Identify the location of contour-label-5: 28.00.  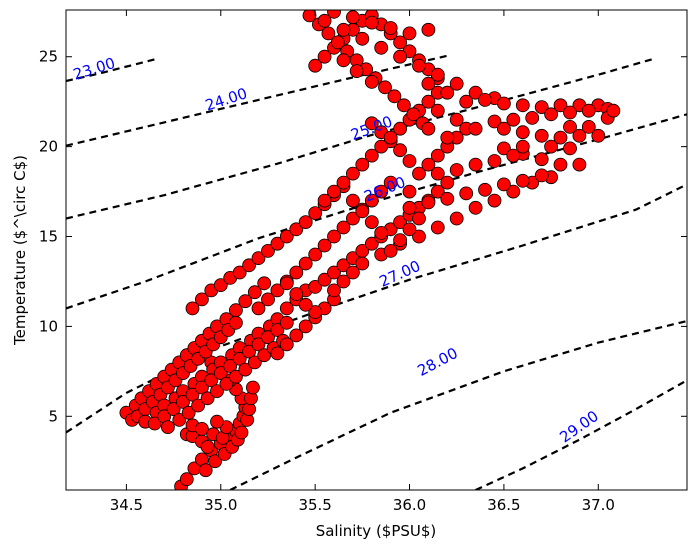
(437, 362).